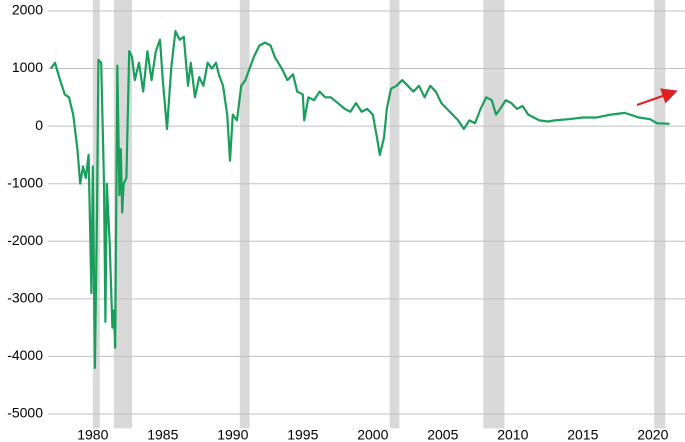  I want to click on x-tick-label: 2000, so click(372, 434).